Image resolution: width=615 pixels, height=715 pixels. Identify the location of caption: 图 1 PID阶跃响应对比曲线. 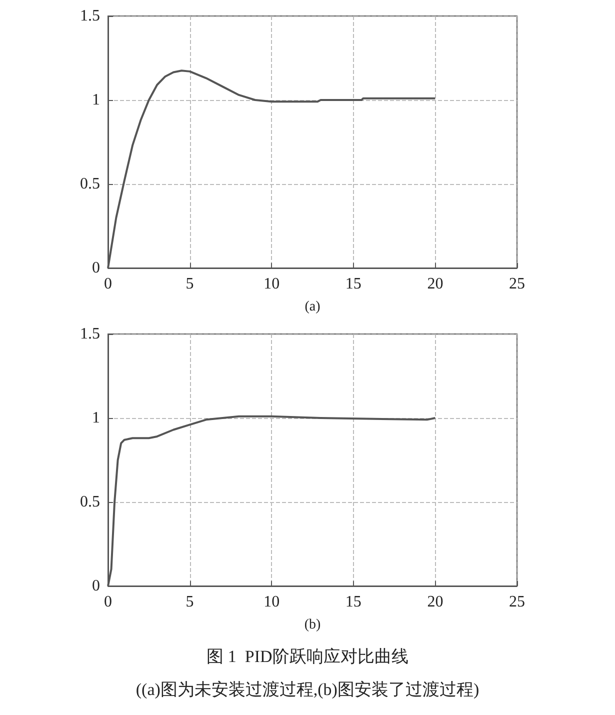
(307, 656).